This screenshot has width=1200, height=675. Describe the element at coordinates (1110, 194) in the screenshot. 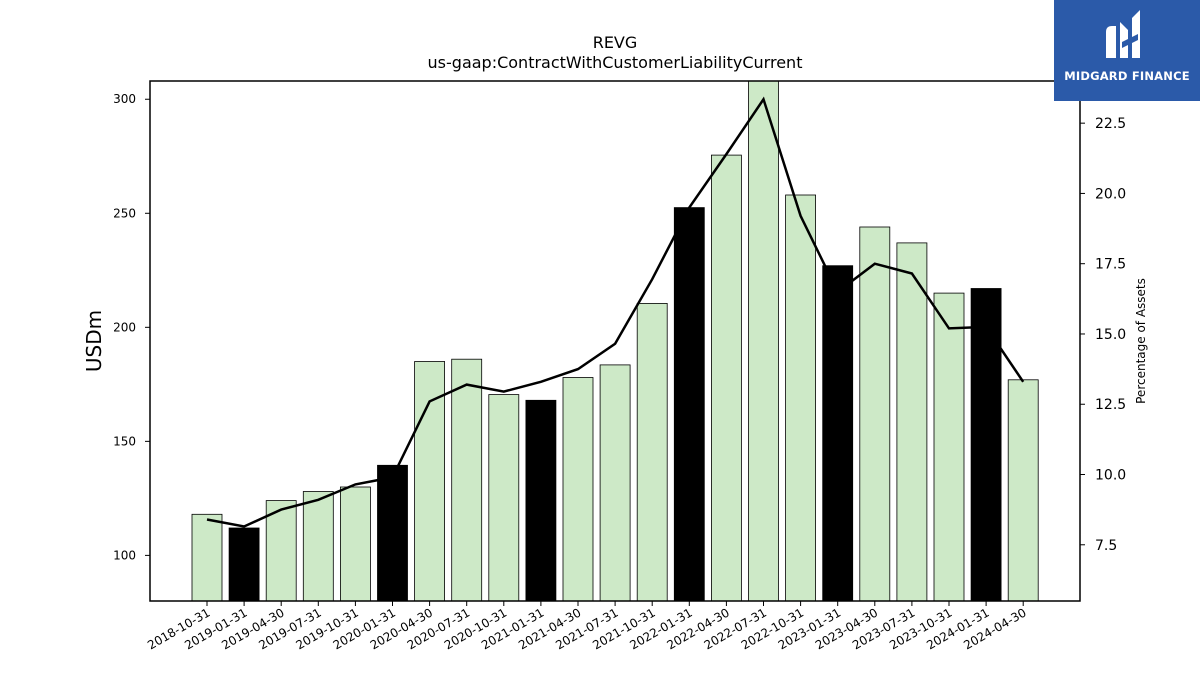

I see `y2-tick-label: 20.0` at that location.